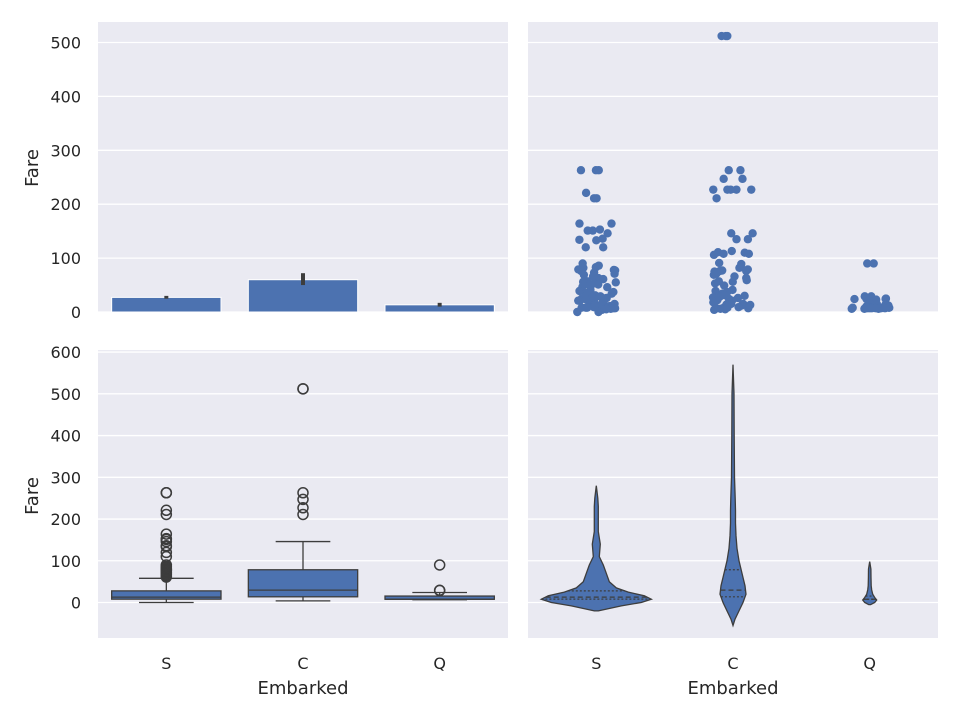 This screenshot has height=720, width=960. I want to click on x-tick-label: Q, so click(869, 663).